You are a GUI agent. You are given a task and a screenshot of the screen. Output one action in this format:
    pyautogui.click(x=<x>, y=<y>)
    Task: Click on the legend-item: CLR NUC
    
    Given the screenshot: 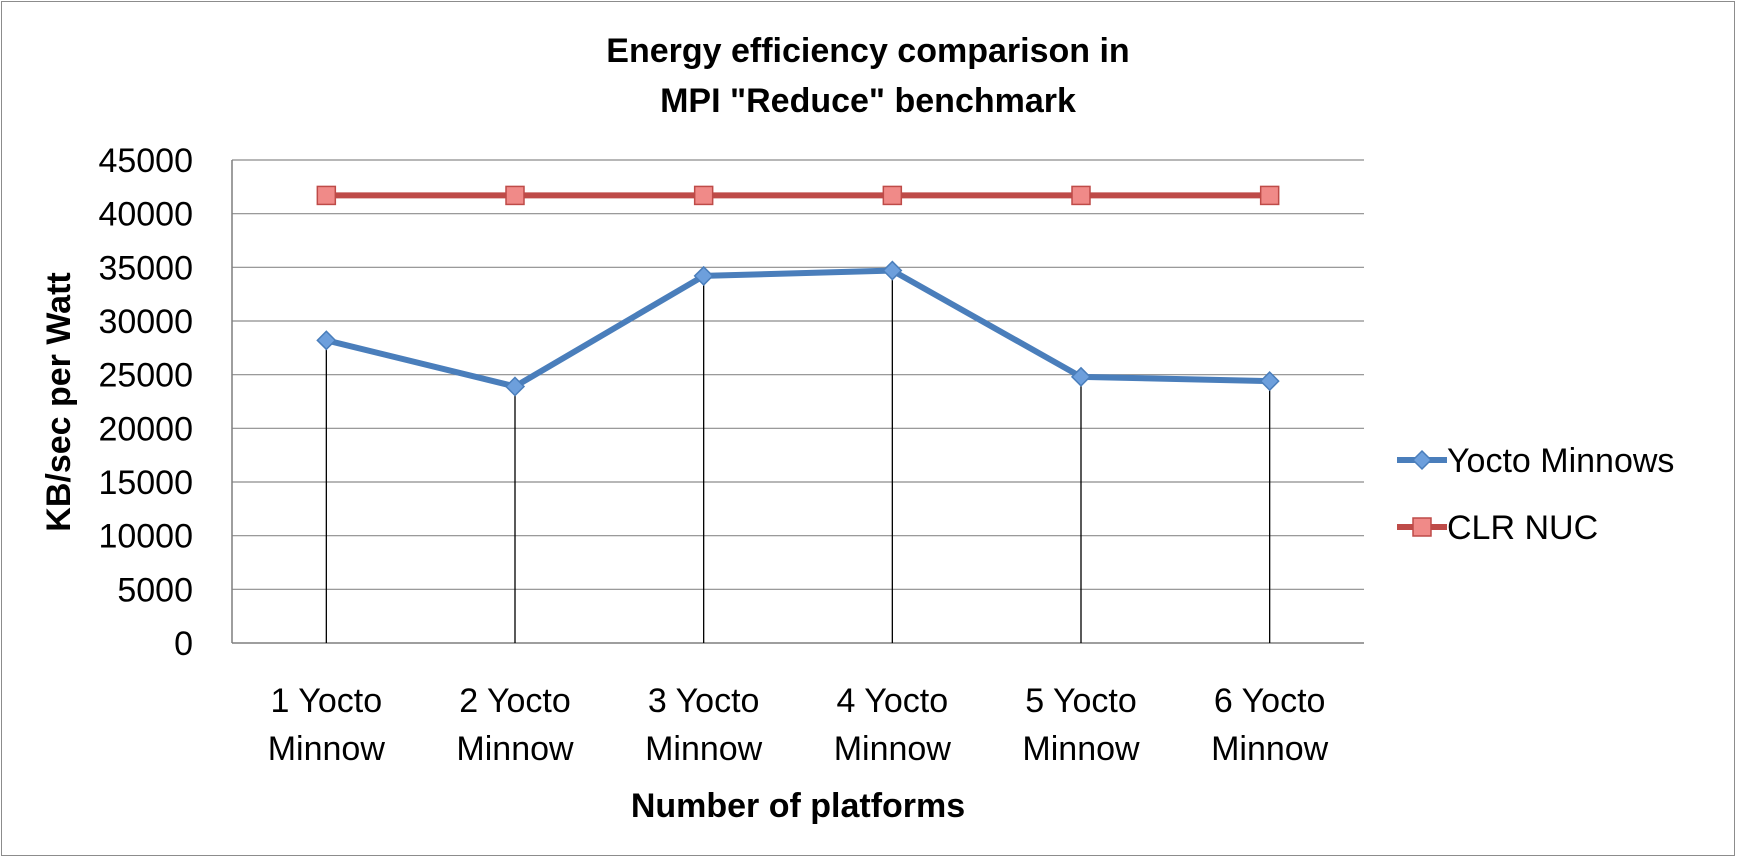 What is the action you would take?
    pyautogui.click(x=1497, y=528)
    